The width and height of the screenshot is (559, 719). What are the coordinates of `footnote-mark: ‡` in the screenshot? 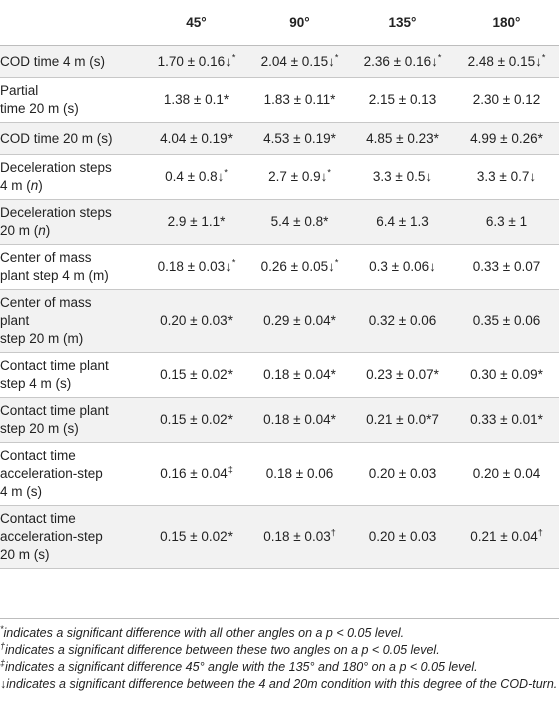 It's located at (3, 662).